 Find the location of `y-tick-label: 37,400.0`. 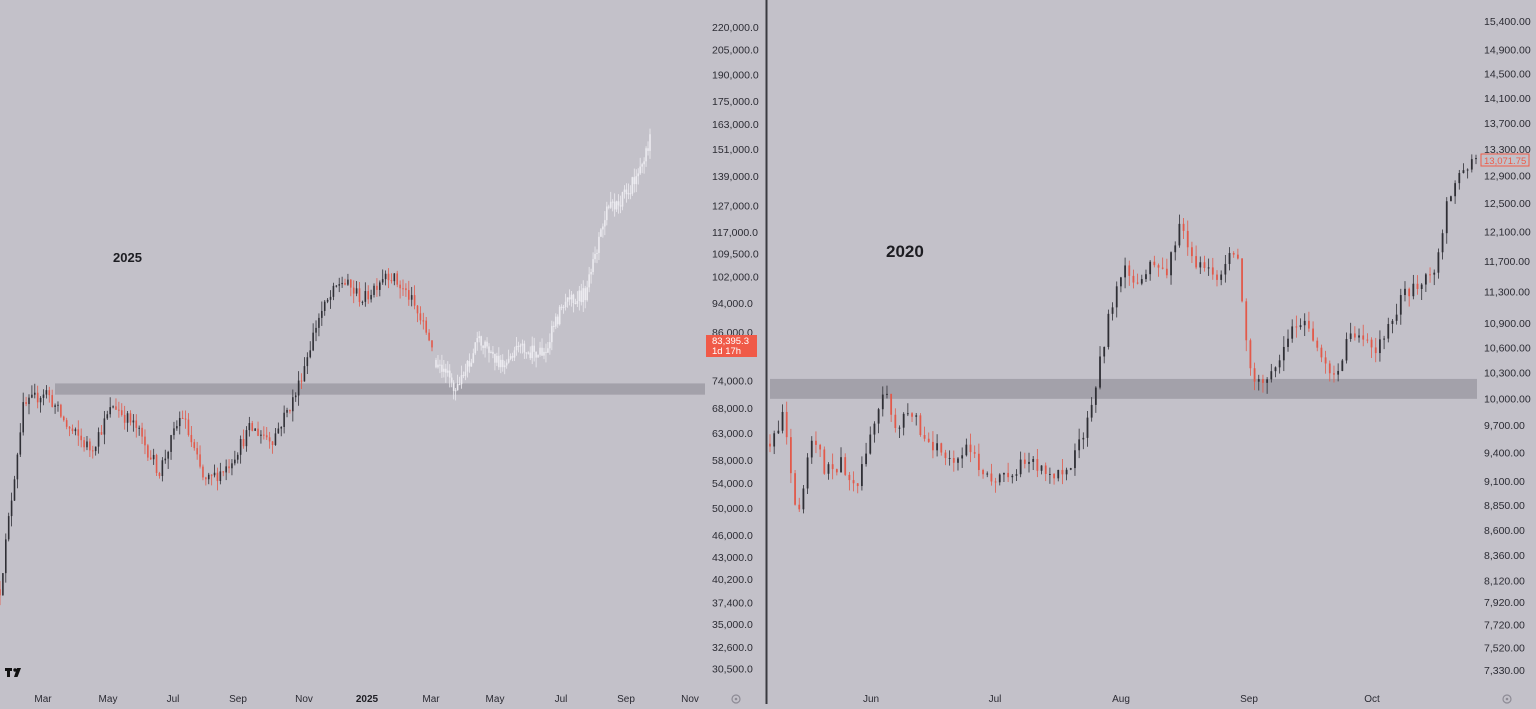

y-tick-label: 37,400.0 is located at coordinates (732, 603).